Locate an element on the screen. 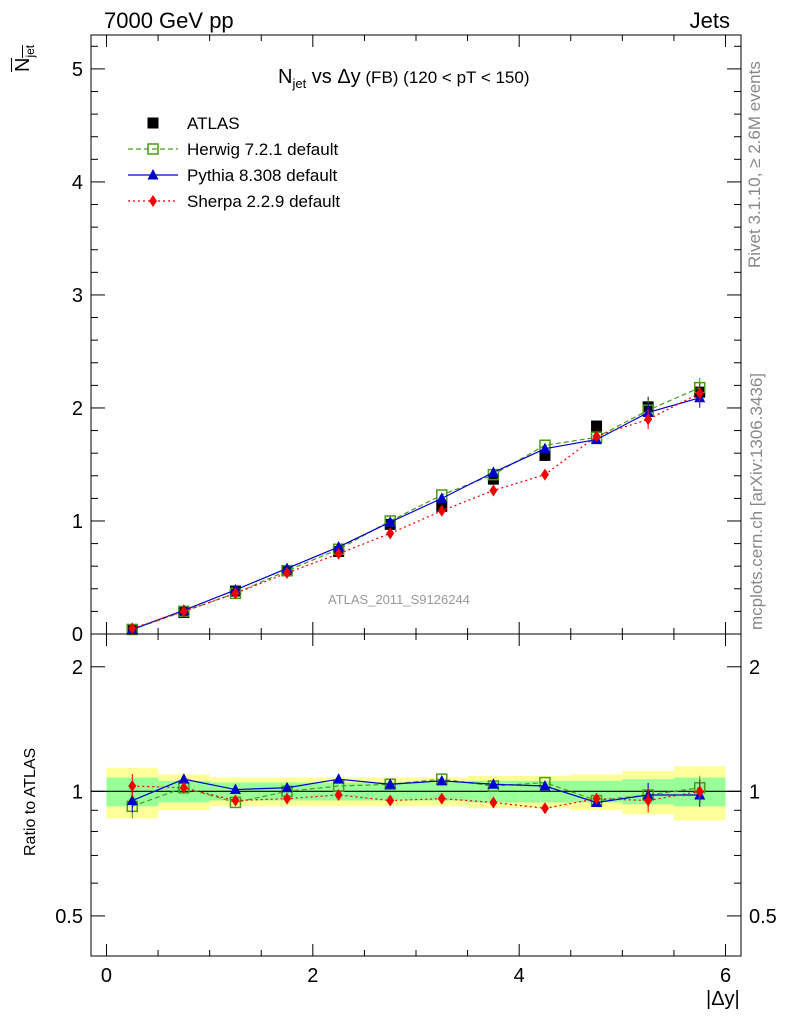 The image size is (786, 1024). ratio-ytick-label-right: 2 is located at coordinates (754, 668).